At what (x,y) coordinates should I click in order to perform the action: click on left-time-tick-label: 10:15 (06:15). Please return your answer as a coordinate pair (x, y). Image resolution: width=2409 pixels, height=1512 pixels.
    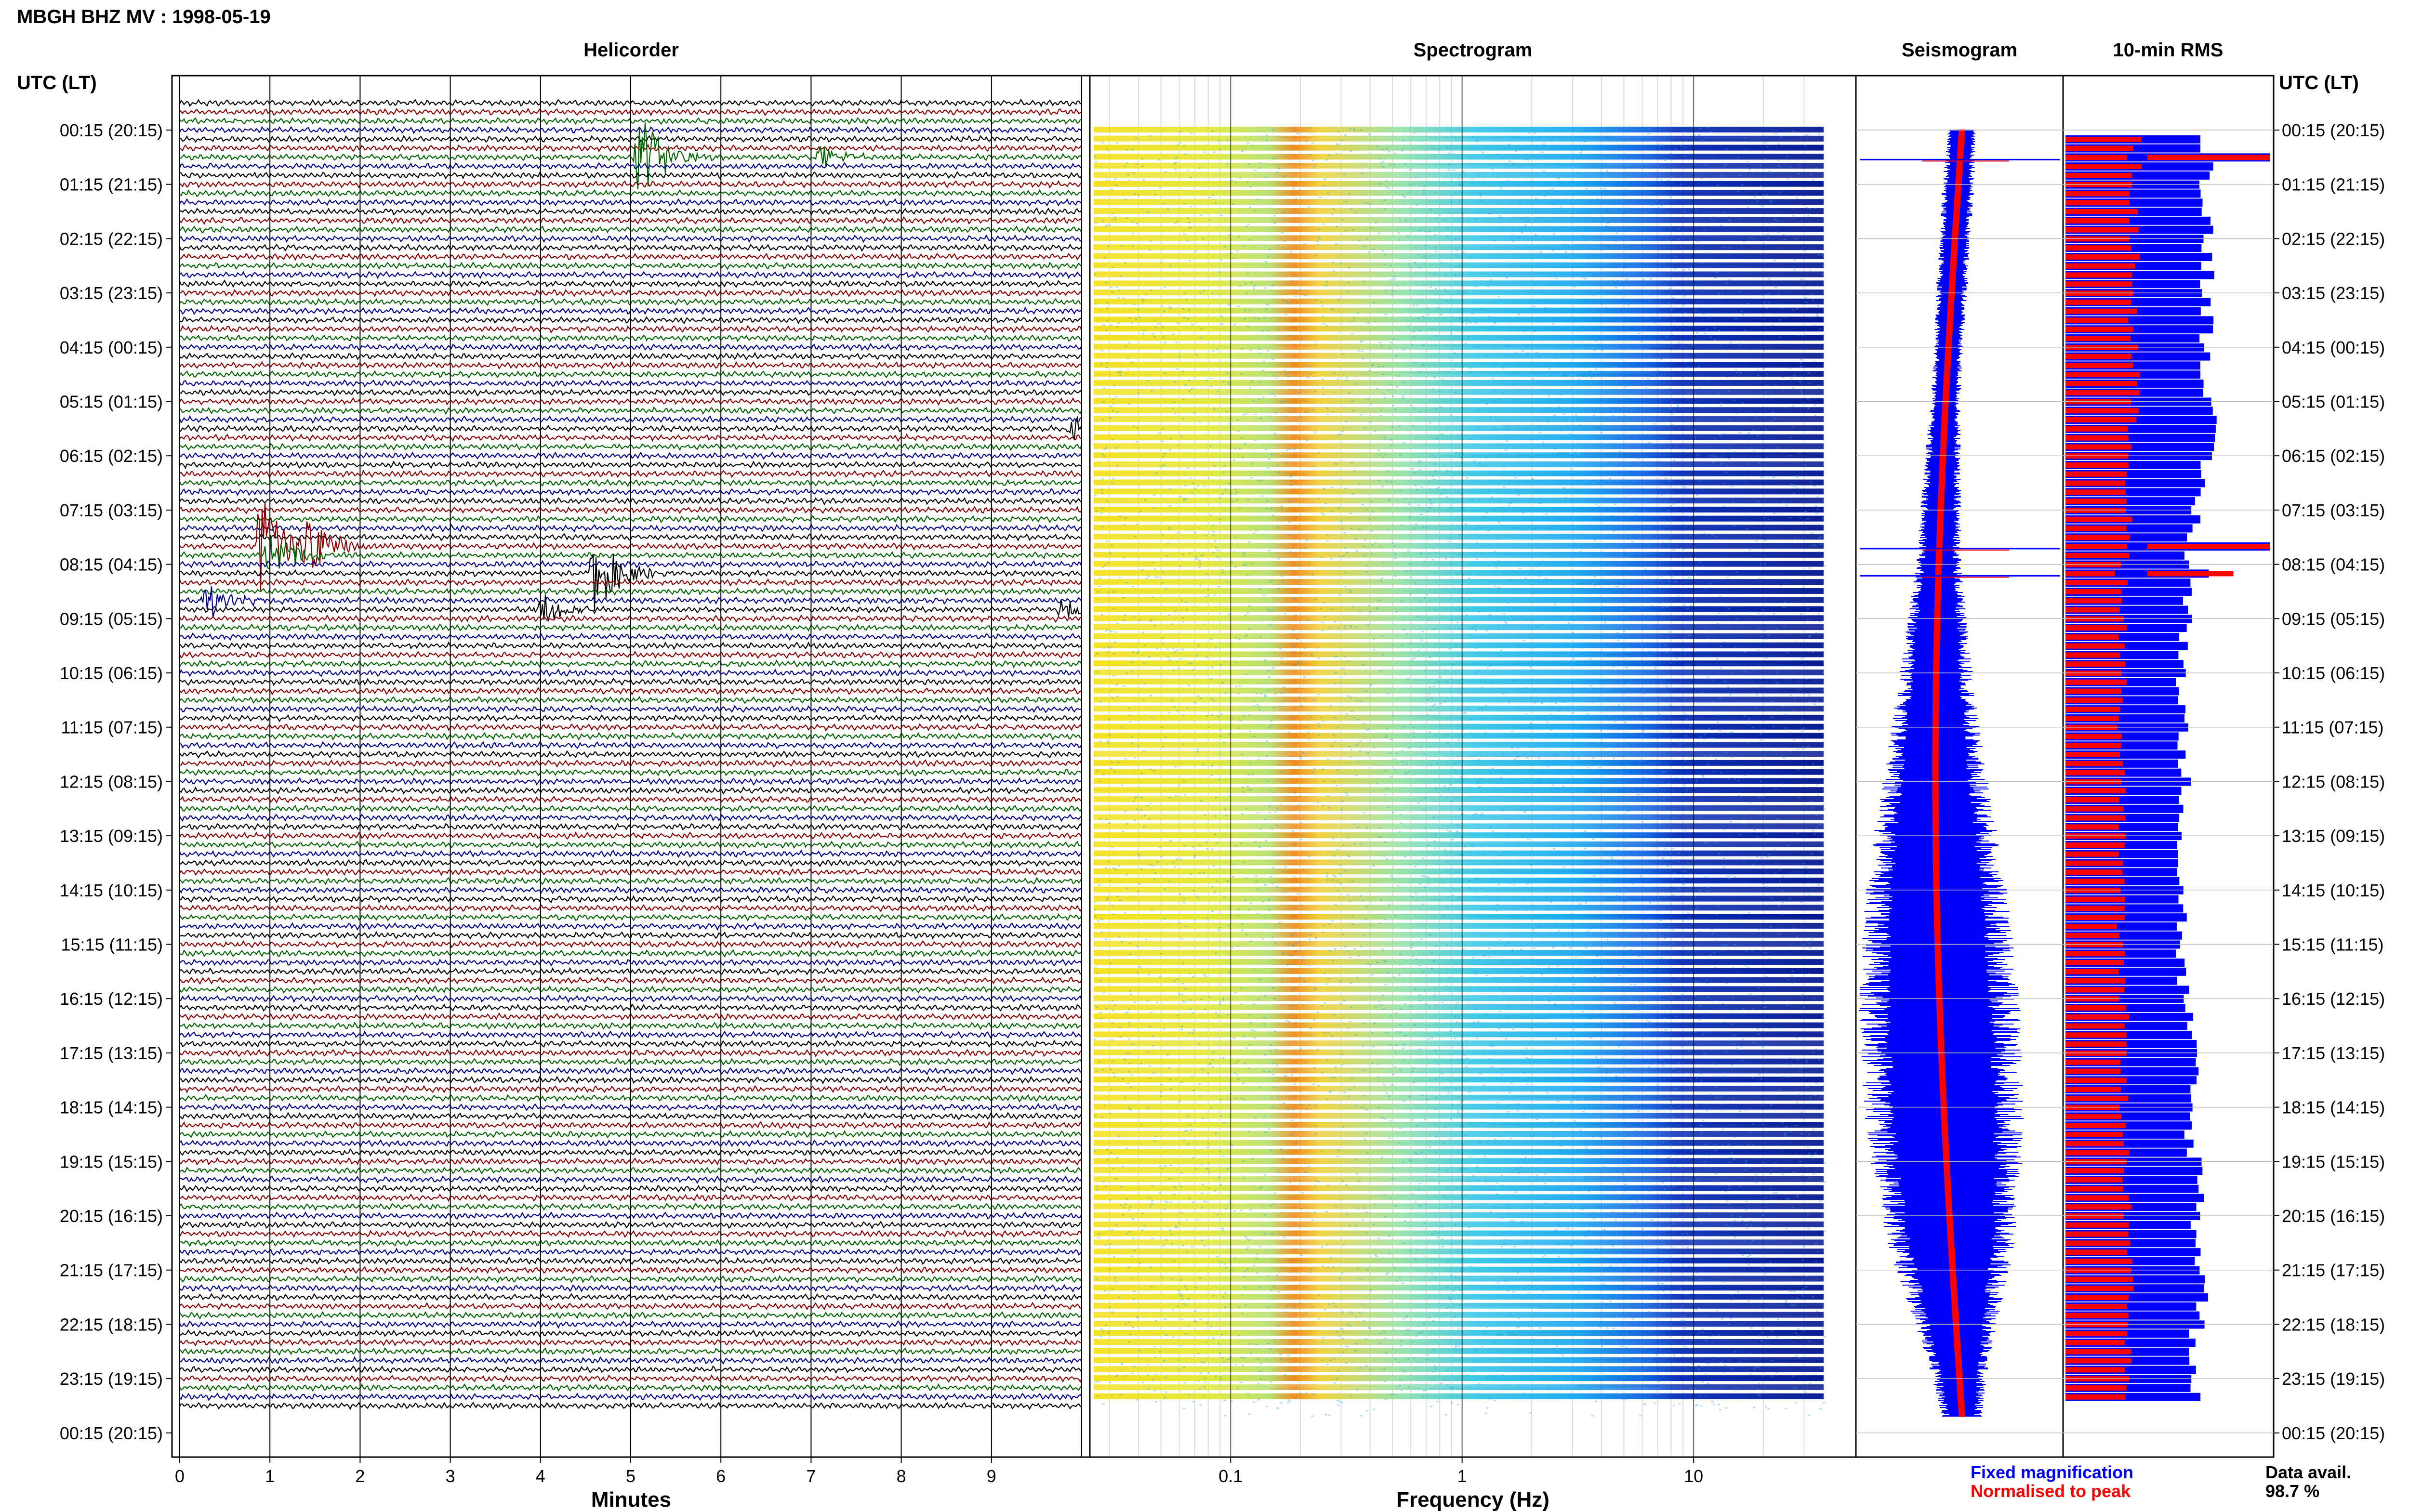
    Looking at the image, I should click on (111, 673).